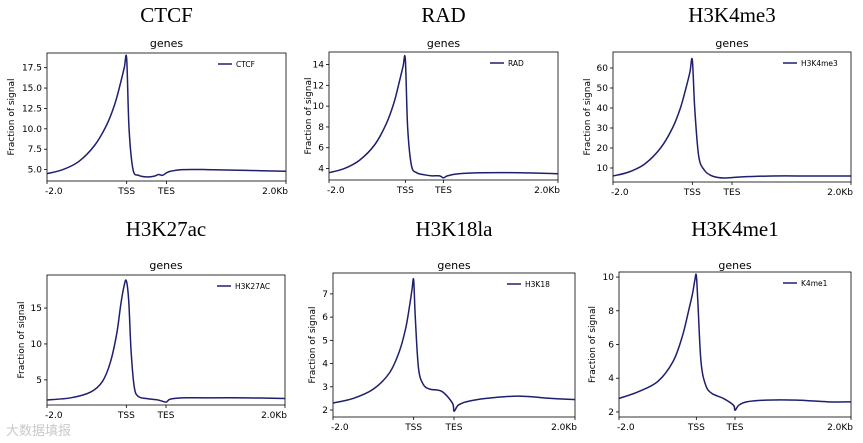 This screenshot has width=863, height=443. I want to click on legend-label: H3K4me3, so click(819, 63).